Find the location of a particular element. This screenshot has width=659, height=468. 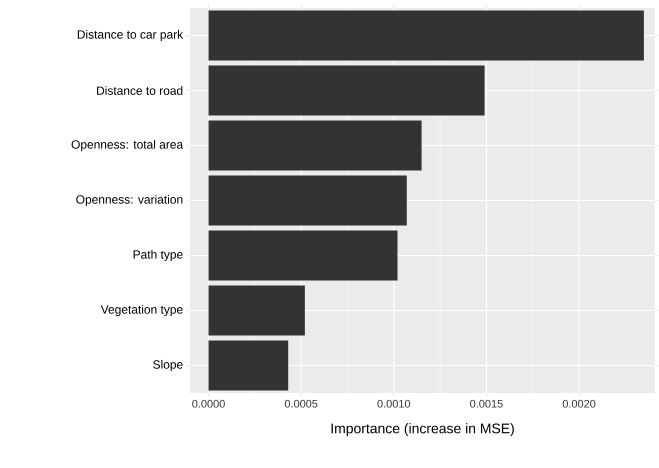

x-tick-label: 0.0020 is located at coordinates (579, 404).